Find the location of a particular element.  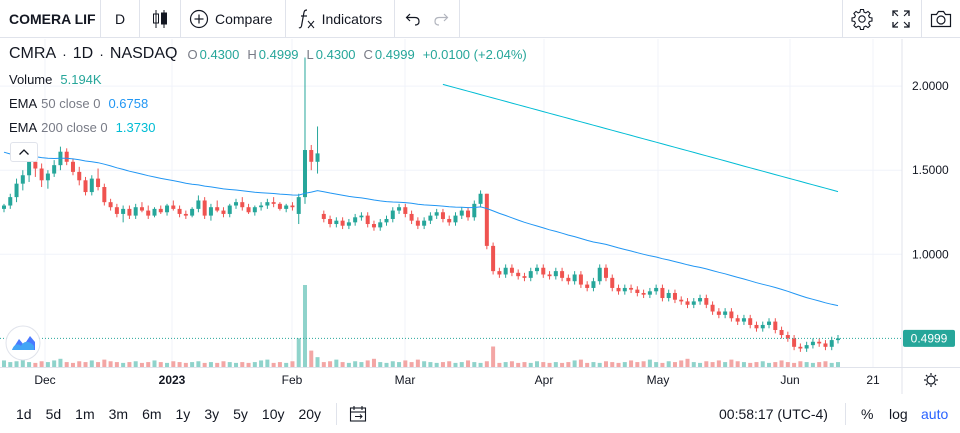

axis-settings-icon is located at coordinates (931, 380).